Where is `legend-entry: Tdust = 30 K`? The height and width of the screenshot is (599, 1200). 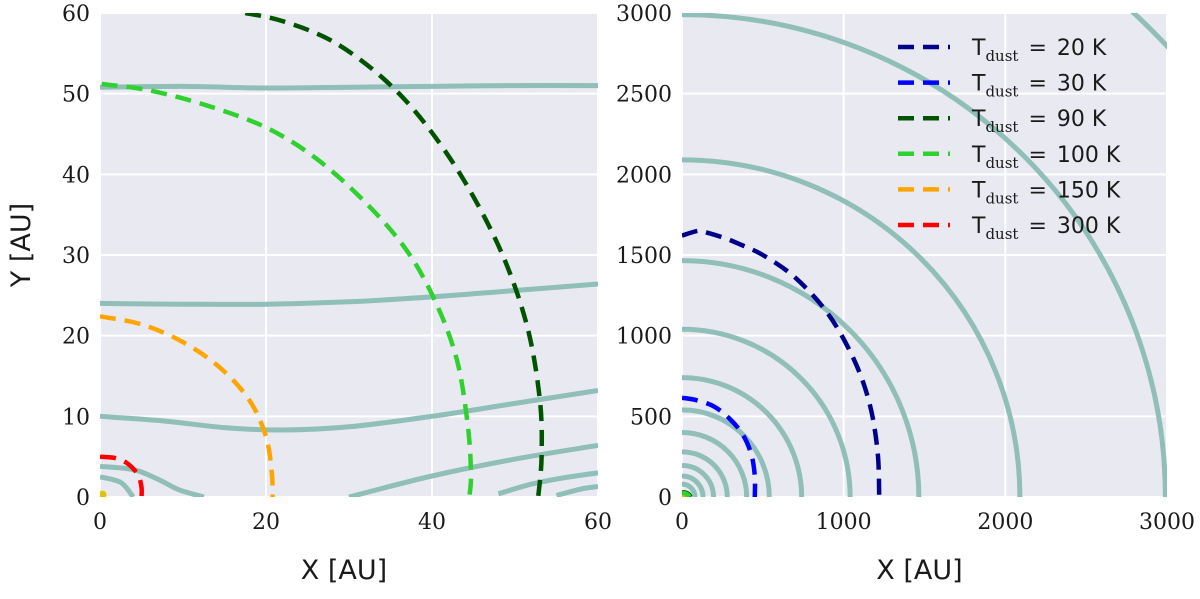 legend-entry: Tdust = 30 K is located at coordinates (1039, 86).